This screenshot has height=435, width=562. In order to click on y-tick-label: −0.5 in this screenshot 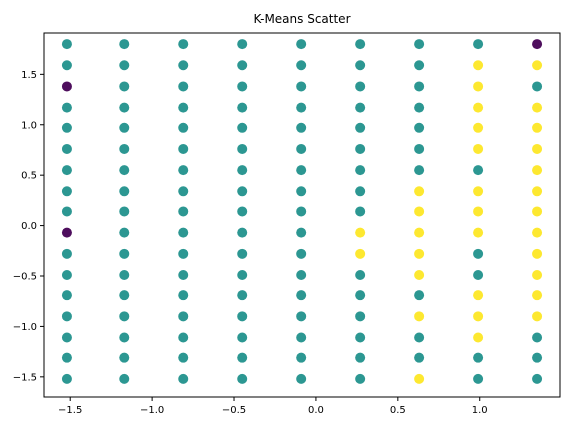, I will do `click(25, 277)`.